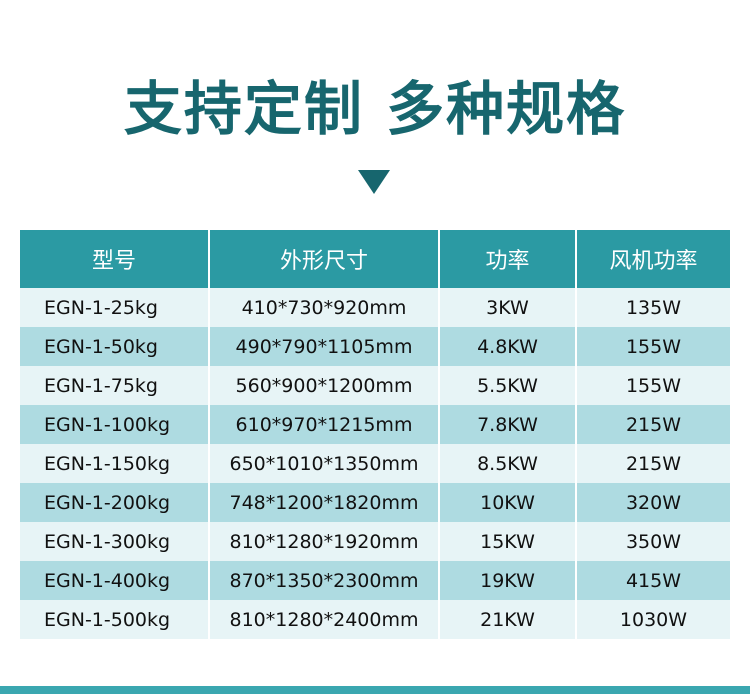 The image size is (750, 694). I want to click on table-cell: EGN-1-200kg, so click(115, 502).